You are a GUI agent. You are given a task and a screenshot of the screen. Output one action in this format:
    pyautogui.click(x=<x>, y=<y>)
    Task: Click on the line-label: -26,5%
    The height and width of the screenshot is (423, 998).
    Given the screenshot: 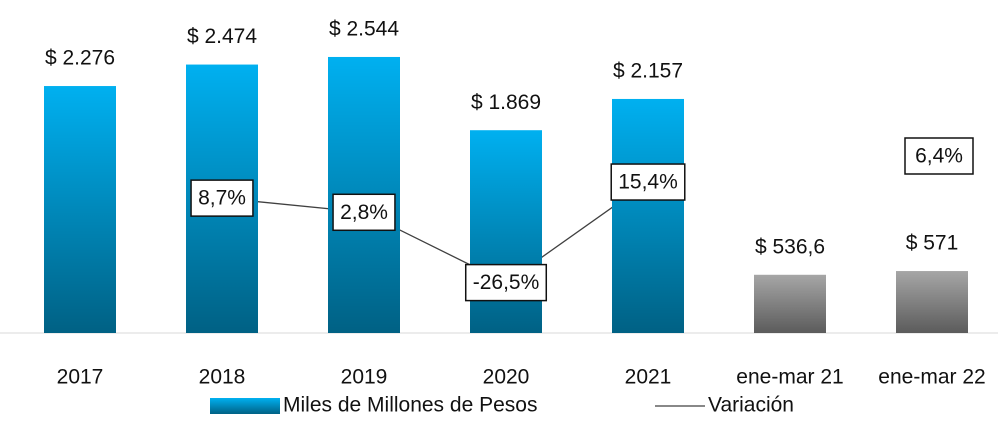 What is the action you would take?
    pyautogui.click(x=506, y=282)
    